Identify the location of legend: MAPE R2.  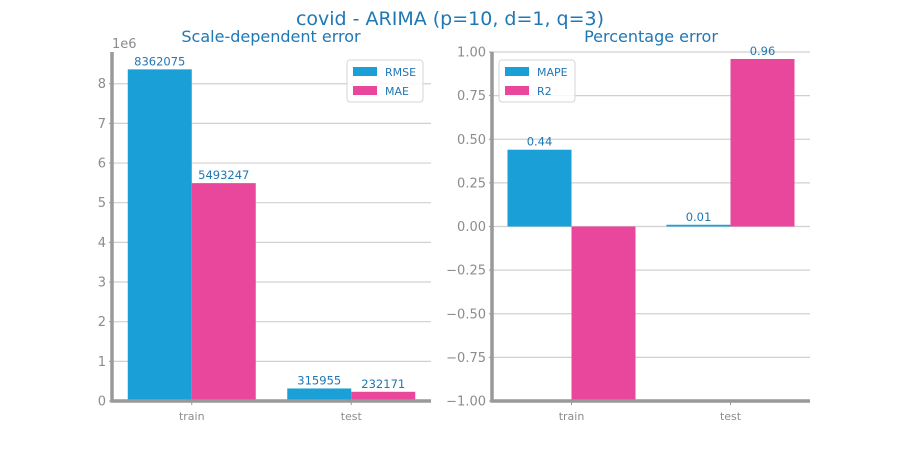
(537, 81).